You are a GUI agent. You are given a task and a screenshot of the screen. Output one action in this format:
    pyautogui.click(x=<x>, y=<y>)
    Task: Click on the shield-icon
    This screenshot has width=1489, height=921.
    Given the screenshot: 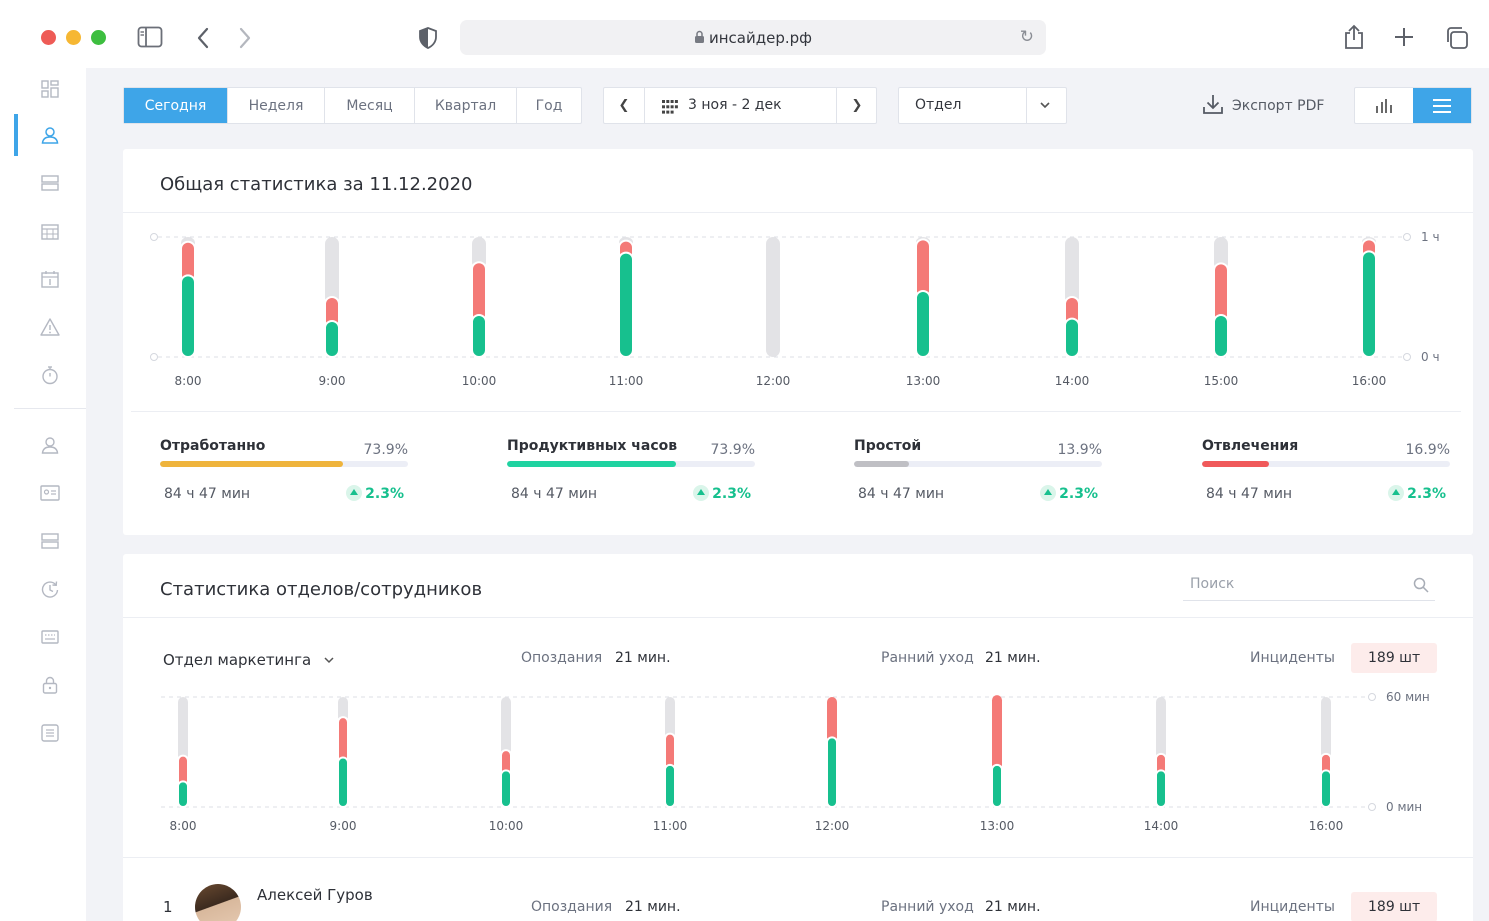 What is the action you would take?
    pyautogui.click(x=428, y=40)
    